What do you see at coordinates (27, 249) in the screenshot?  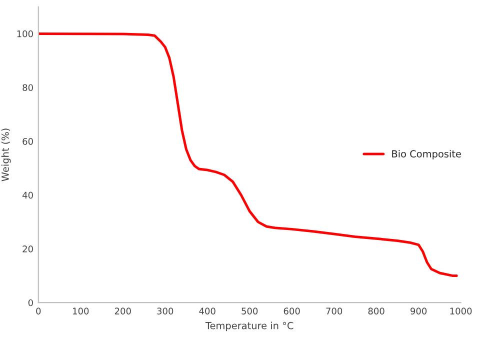 I see `y-tick-label: 20` at bounding box center [27, 249].